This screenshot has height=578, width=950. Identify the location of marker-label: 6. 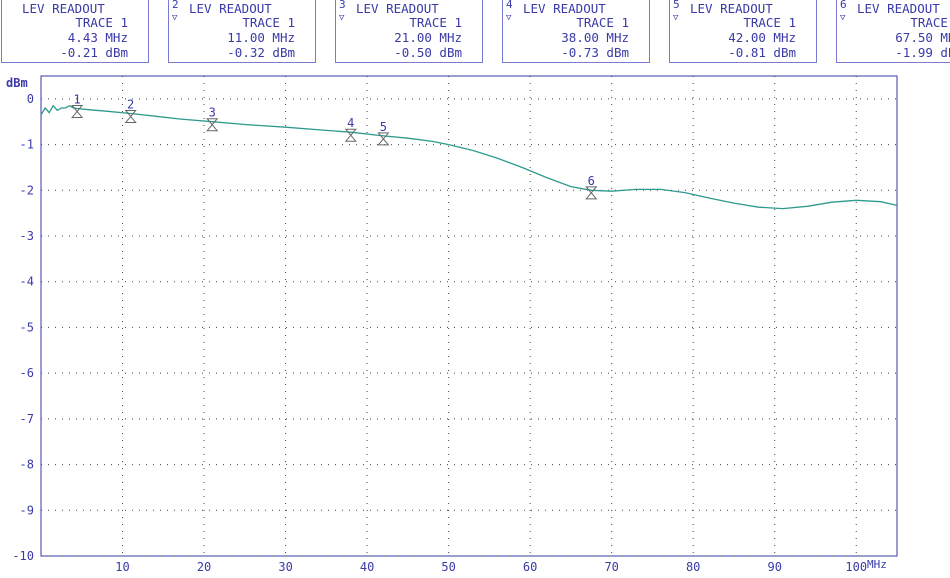
(591, 181).